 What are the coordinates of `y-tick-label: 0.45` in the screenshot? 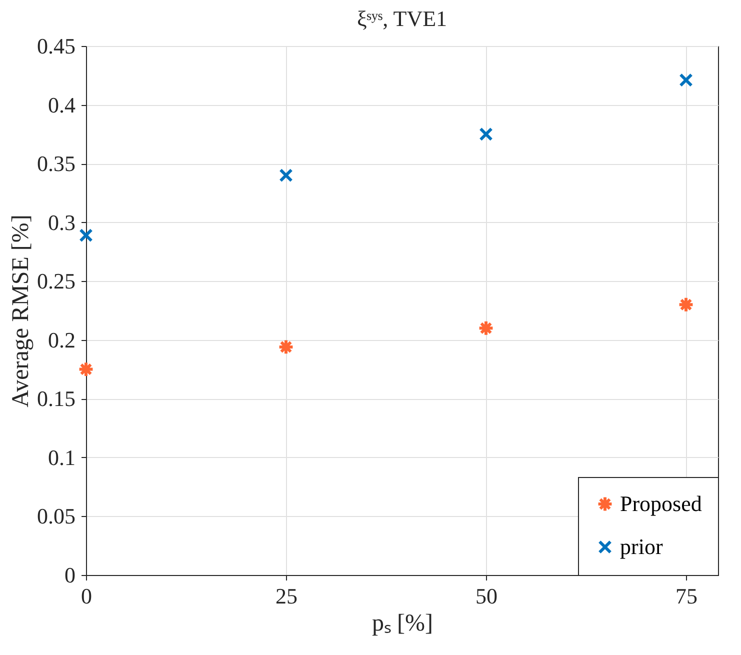 It's located at (56, 46).